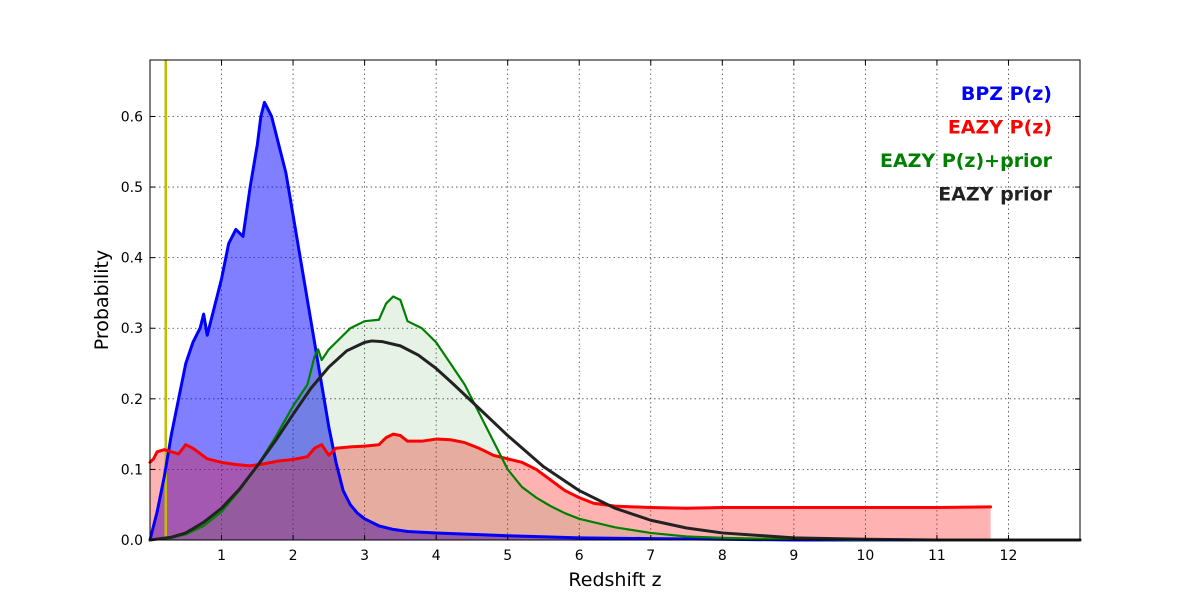 Image resolution: width=1200 pixels, height=600 pixels. I want to click on x-tick-label-12: 12, so click(1009, 556).